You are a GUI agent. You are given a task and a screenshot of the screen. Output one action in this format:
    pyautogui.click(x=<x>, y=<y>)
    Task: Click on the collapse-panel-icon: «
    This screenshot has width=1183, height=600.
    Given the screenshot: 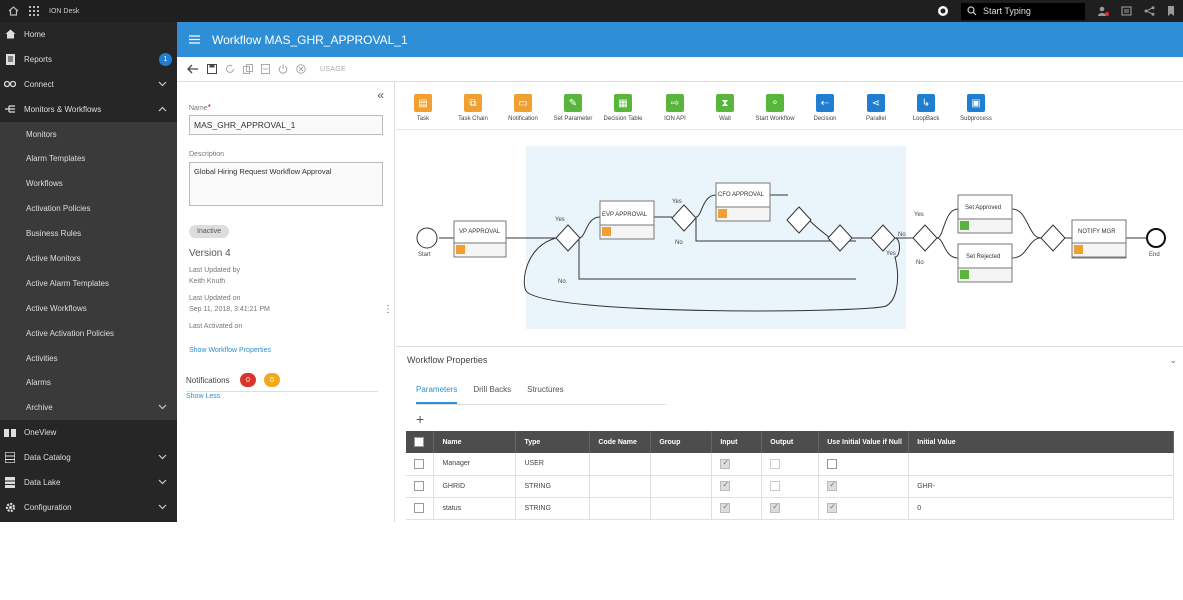 What is the action you would take?
    pyautogui.click(x=380, y=95)
    